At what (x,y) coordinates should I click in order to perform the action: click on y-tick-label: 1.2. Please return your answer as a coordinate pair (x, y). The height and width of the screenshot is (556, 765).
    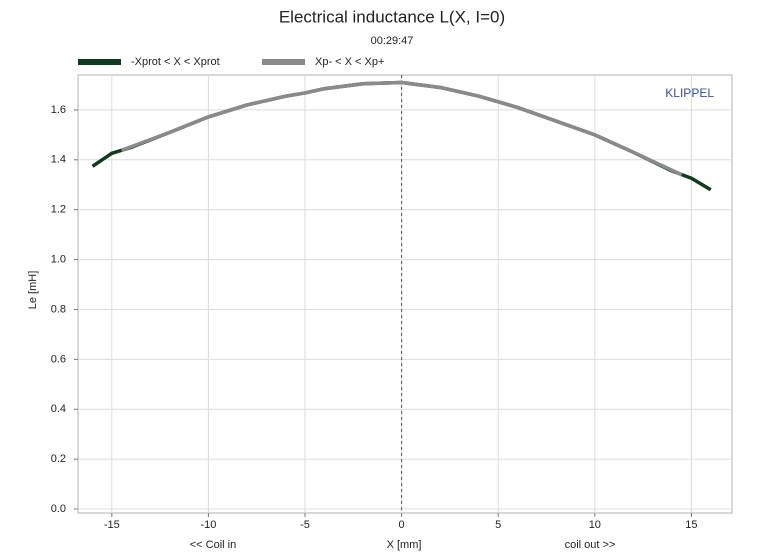
    Looking at the image, I should click on (58, 210).